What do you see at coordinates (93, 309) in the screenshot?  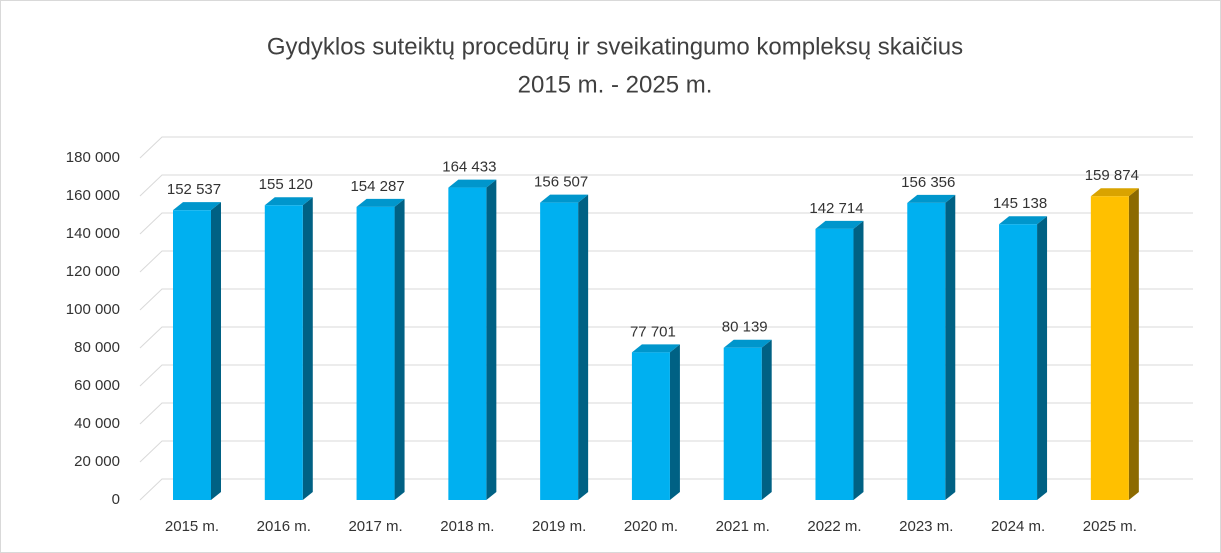 I see `y-tick-label: 100 000` at bounding box center [93, 309].